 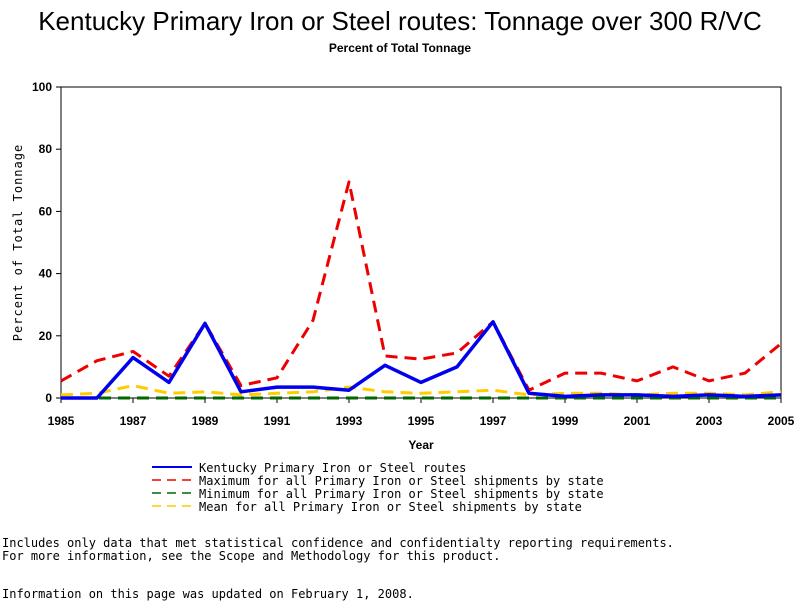 What do you see at coordinates (61, 421) in the screenshot?
I see `x-tick-label-1985: 1985` at bounding box center [61, 421].